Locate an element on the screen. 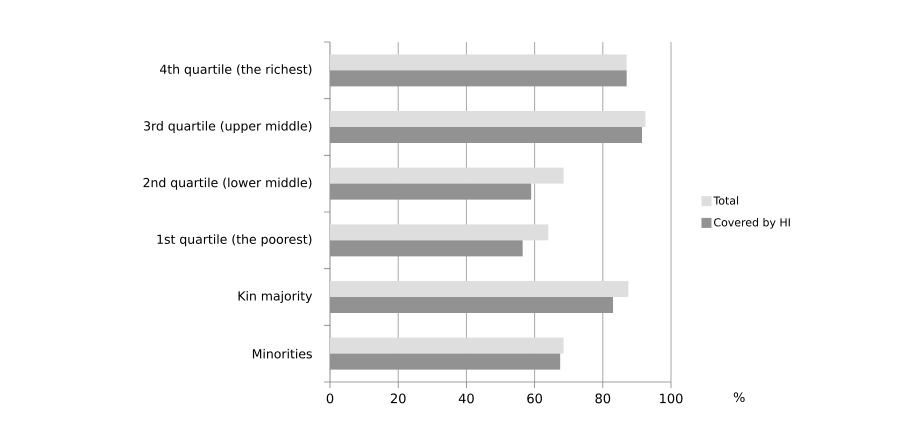 The width and height of the screenshot is (914, 428). x-tick-label: 60 is located at coordinates (534, 399).